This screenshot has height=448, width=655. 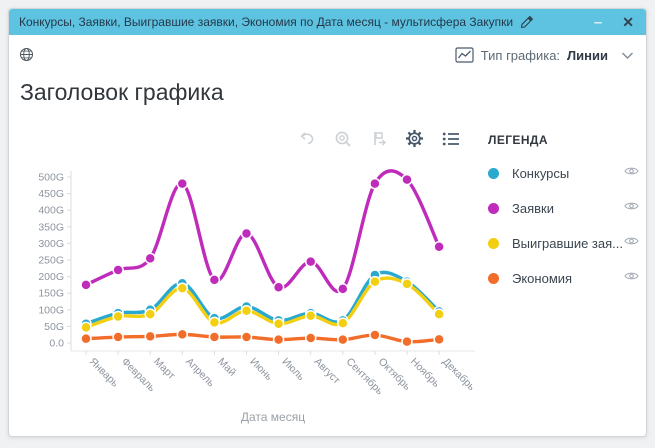 What do you see at coordinates (54, 327) in the screenshot?
I see `svg-text: 50G` at bounding box center [54, 327].